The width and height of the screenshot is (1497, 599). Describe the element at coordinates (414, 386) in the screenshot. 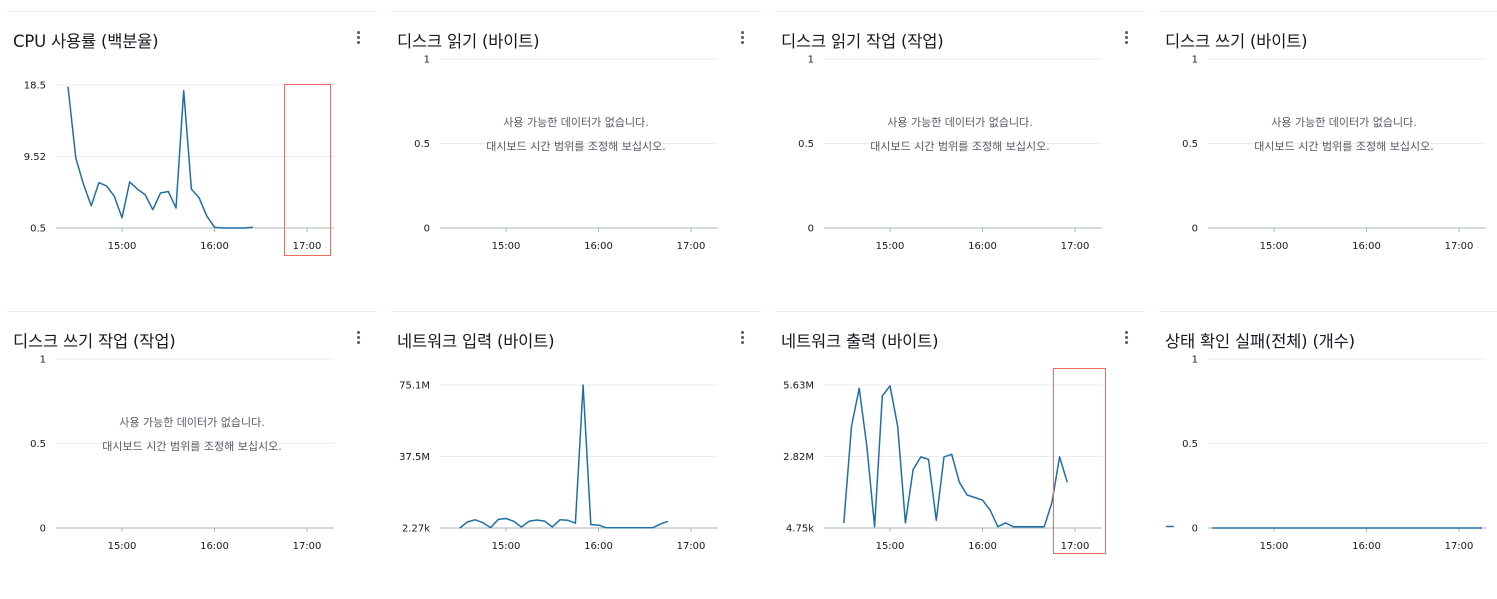

I see `y-tick-label: 75.1M` at that location.